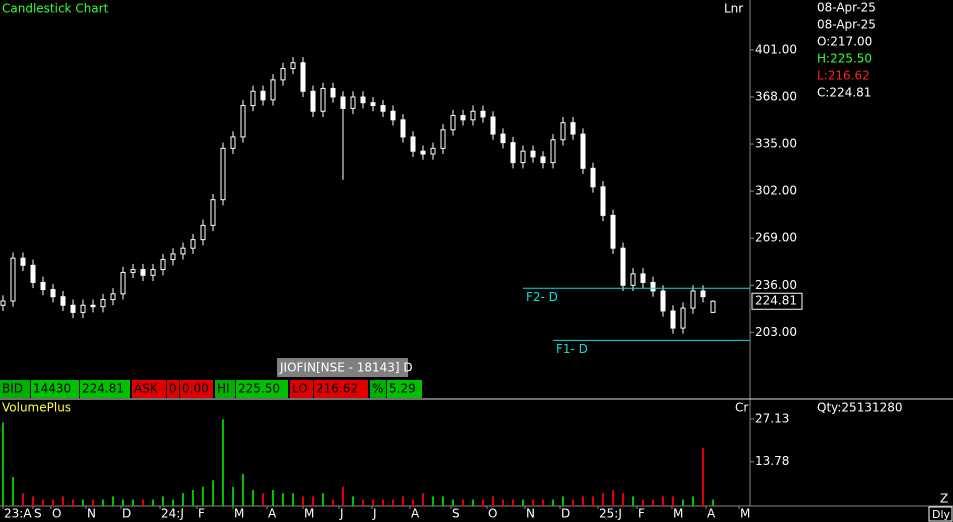 The height and width of the screenshot is (522, 953). Describe the element at coordinates (146, 389) in the screenshot. I see `quote-text: ASK` at that location.